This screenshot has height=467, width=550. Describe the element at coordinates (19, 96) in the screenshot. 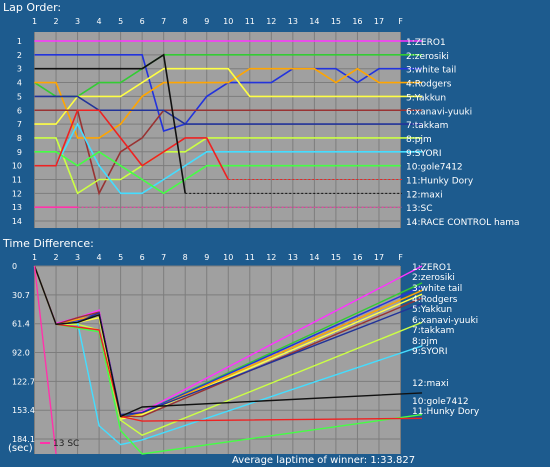

I see `lap-y-tick: 5` at that location.